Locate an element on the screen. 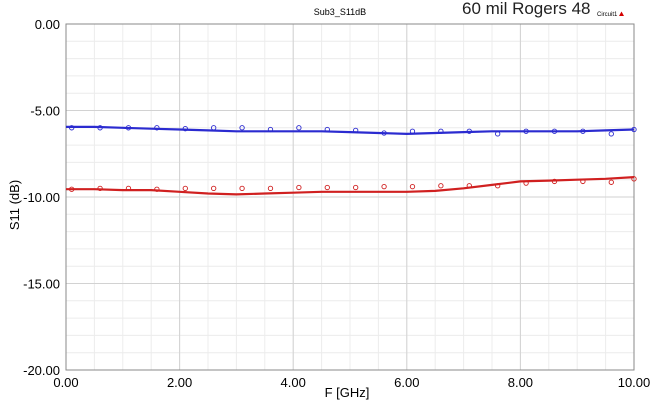  y-axis-label: S11 (dB) is located at coordinates (14, 205).